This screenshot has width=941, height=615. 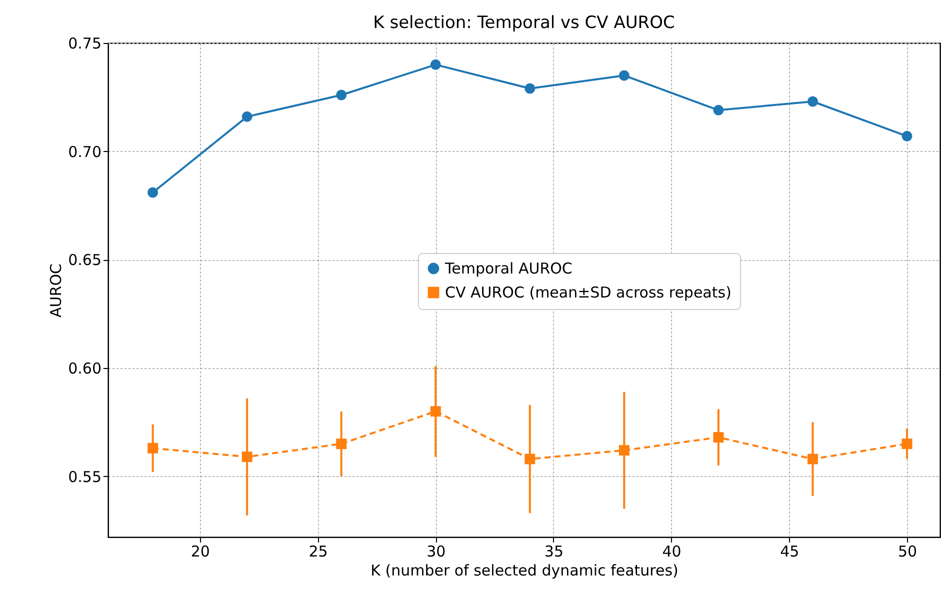 What do you see at coordinates (672, 551) in the screenshot?
I see `x-tick-label: 40` at bounding box center [672, 551].